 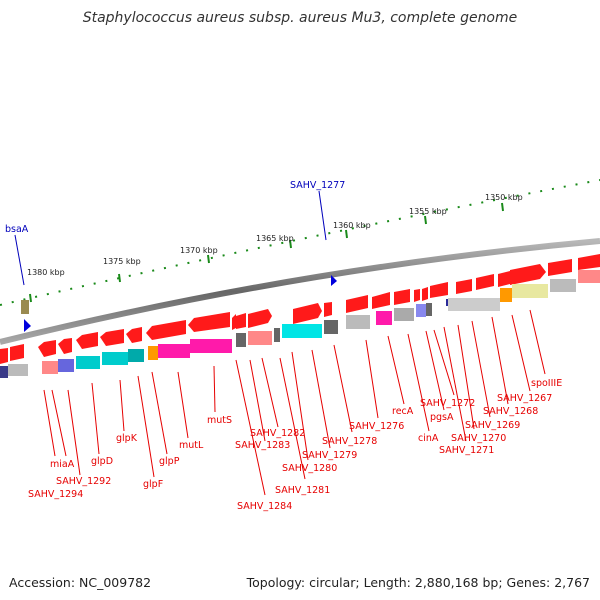 I want to click on gene-label-pgsA: pgsA, so click(x=442, y=417).